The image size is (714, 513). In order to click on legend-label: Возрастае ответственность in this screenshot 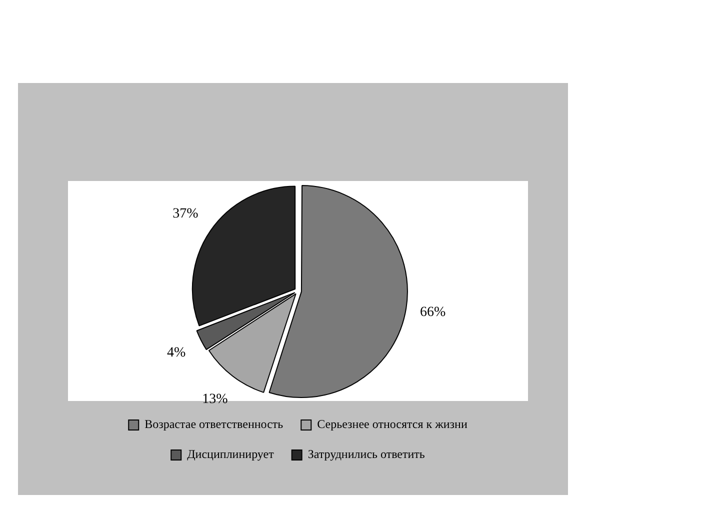, I will do `click(214, 424)`.